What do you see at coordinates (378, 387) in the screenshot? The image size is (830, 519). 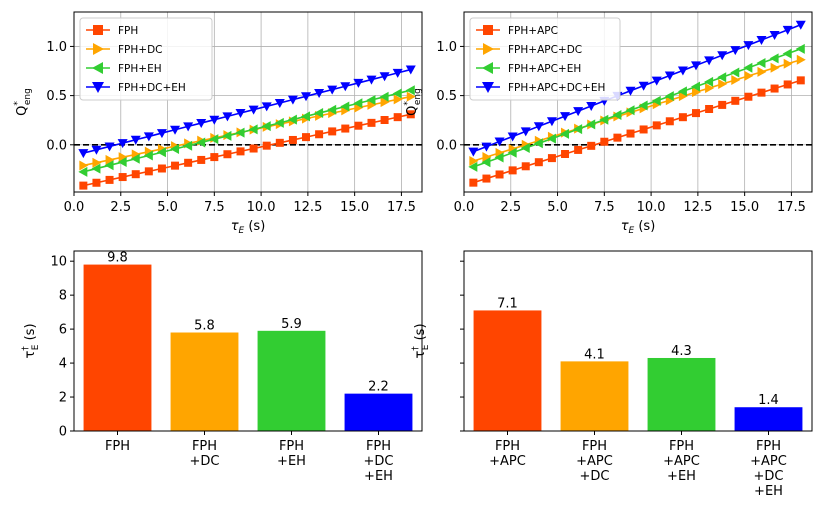 I see `bar-value-label-3: 2.2` at bounding box center [378, 387].